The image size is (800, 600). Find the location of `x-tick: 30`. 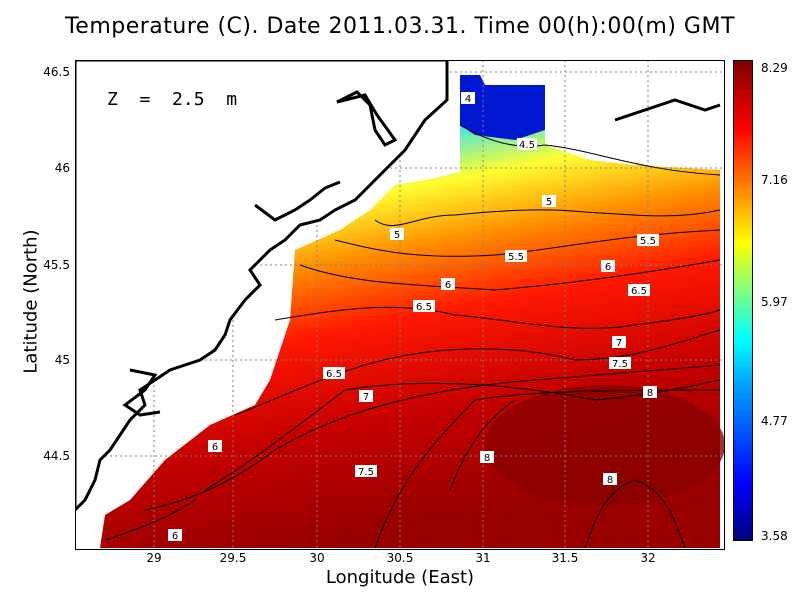

x-tick: 30 is located at coordinates (317, 558).